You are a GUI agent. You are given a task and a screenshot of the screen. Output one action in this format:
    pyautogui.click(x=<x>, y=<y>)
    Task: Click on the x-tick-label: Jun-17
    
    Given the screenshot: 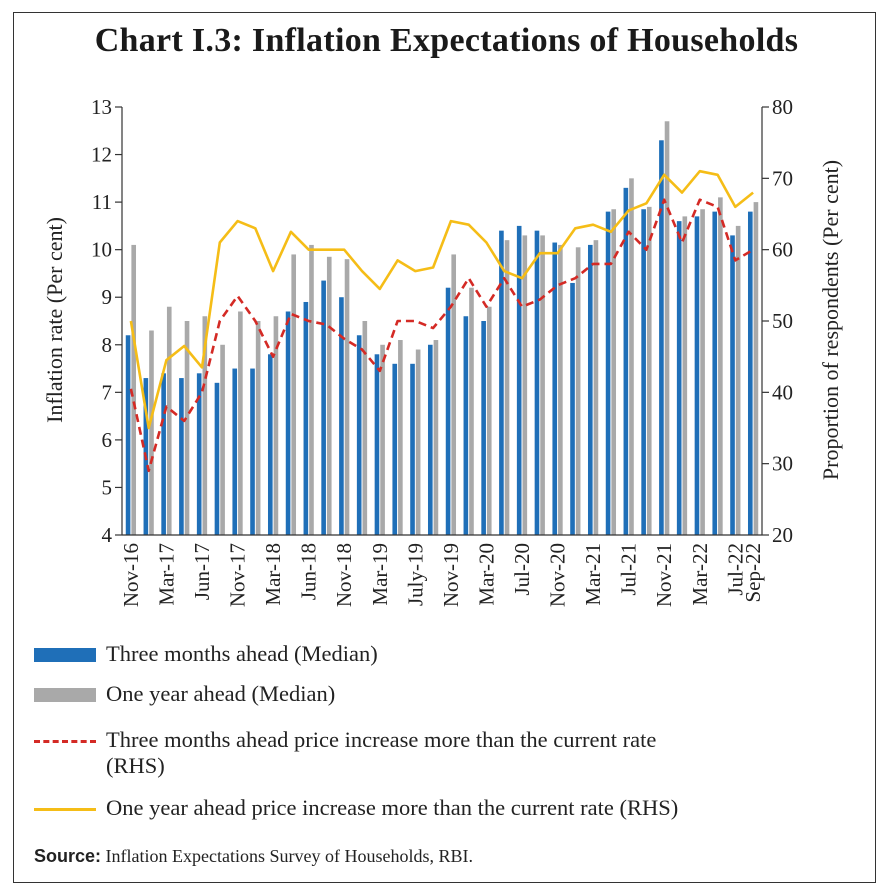 What is the action you would take?
    pyautogui.click(x=202, y=571)
    